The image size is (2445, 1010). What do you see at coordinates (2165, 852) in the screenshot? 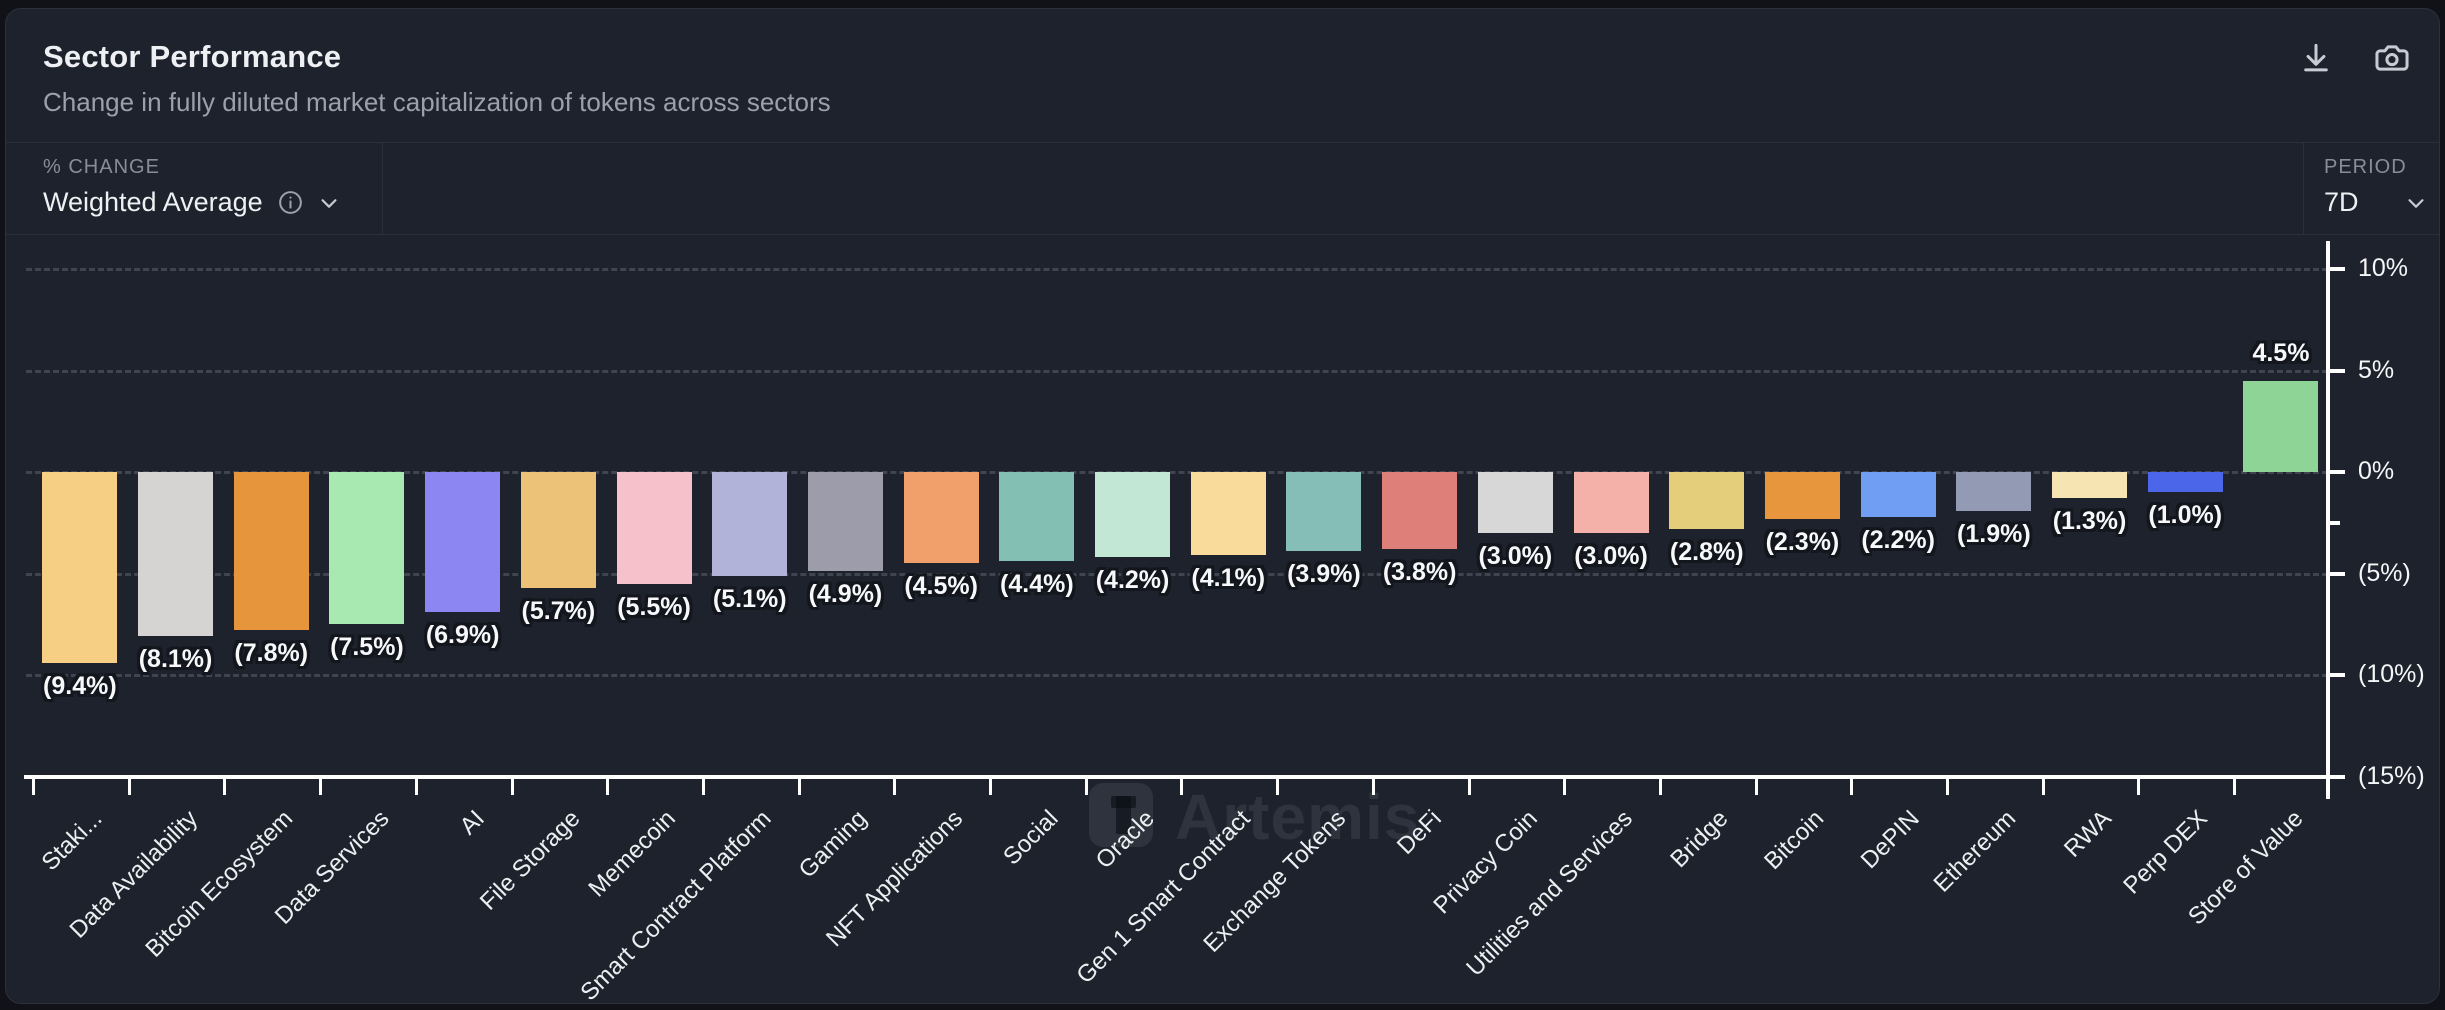
I see `x-axis-label: Perp DEX` at bounding box center [2165, 852].